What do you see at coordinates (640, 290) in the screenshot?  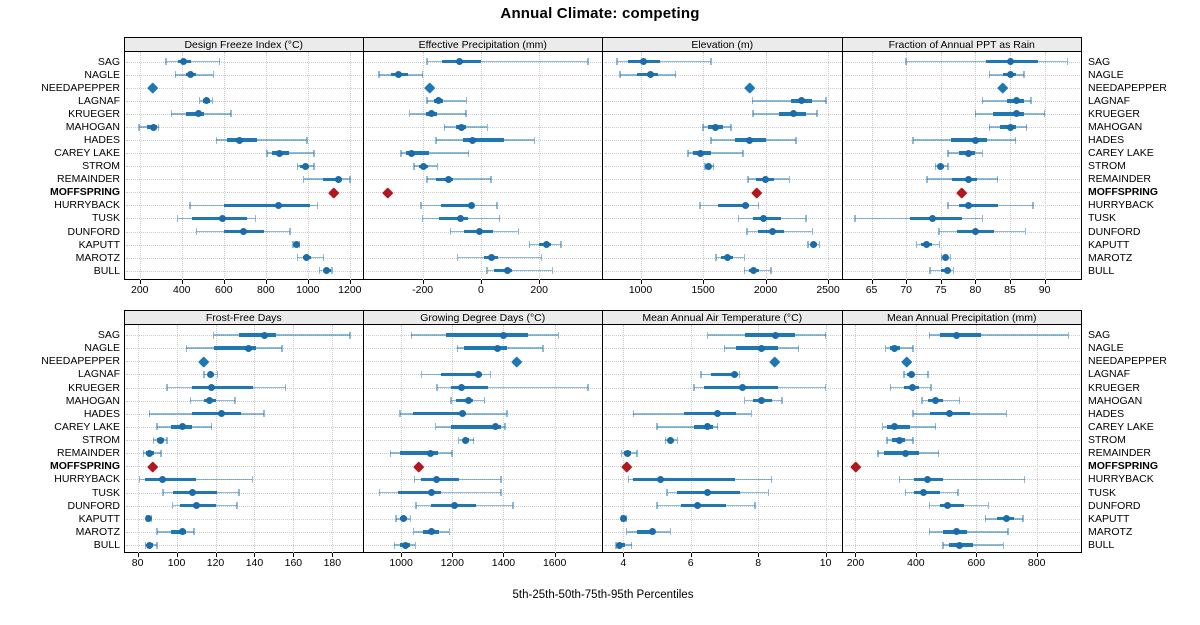 I see `x-tick-label: 1000` at bounding box center [640, 290].